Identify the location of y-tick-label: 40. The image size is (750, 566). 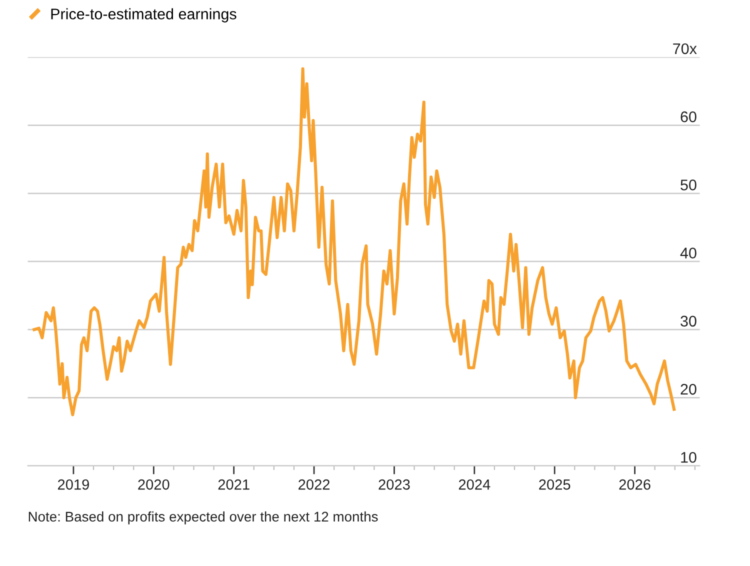
(688, 253).